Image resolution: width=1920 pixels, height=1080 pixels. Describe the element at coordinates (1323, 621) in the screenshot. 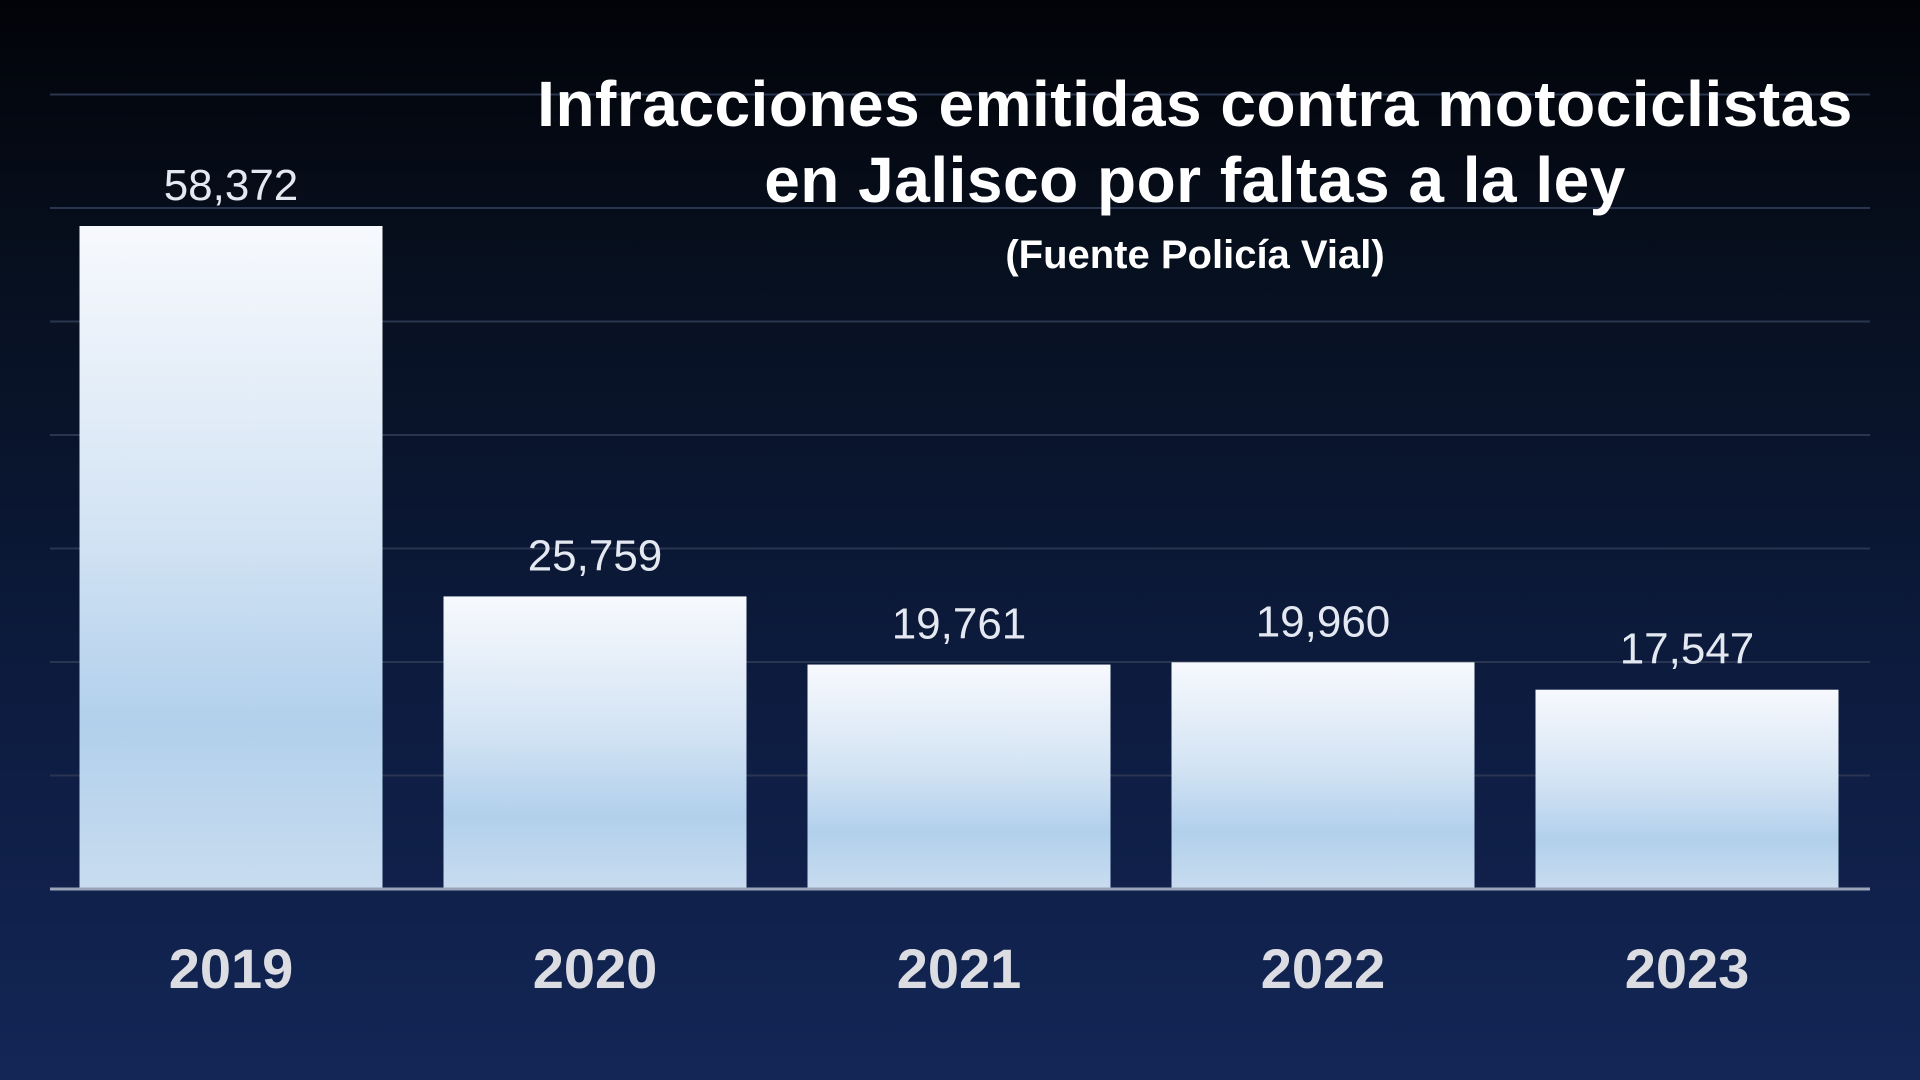

I see `value-label-2022: 19,960` at that location.